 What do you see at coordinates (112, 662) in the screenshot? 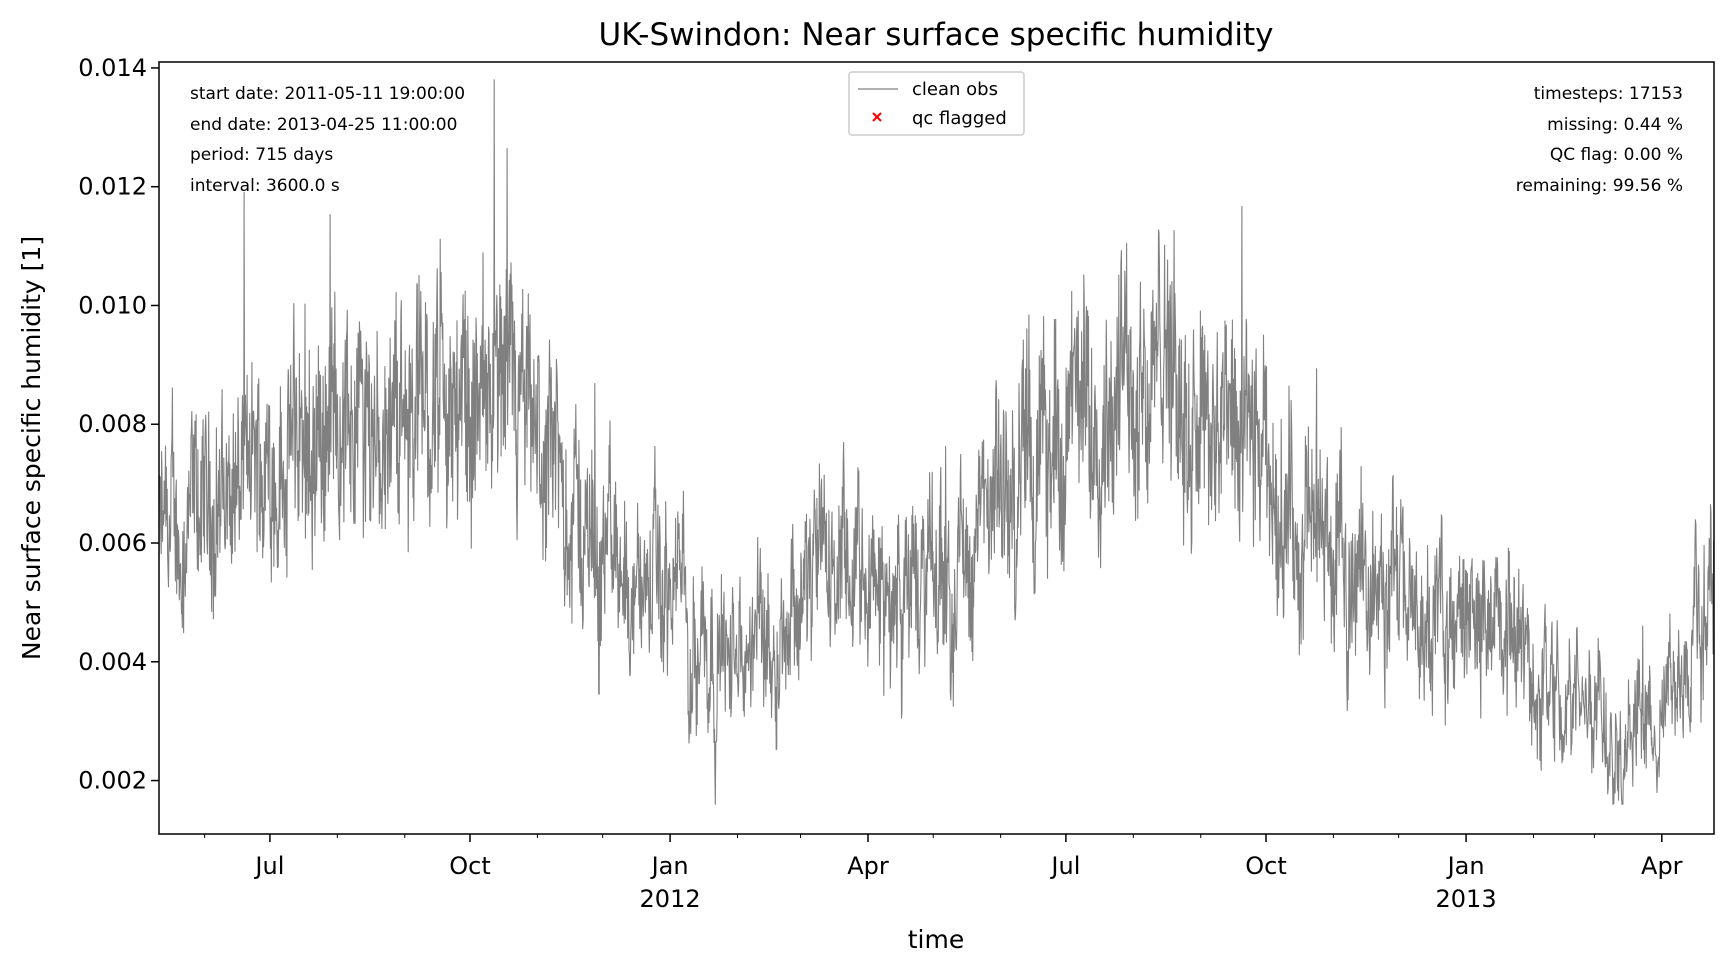
I see `y-tick-label: 0.004` at bounding box center [112, 662].